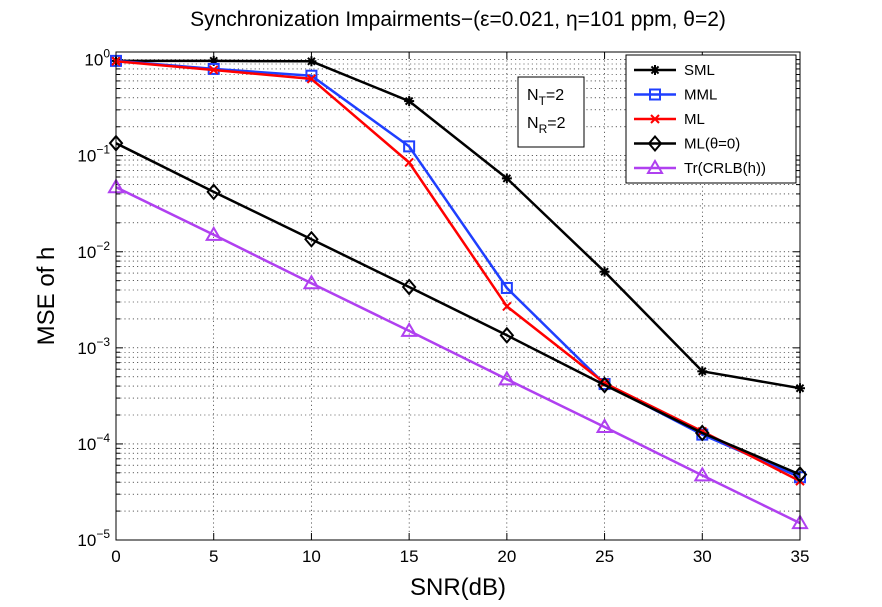 The image size is (882, 607). Describe the element at coordinates (460, 556) in the screenshot. I see `x-tick-labels: 0 5 10 15 20 25 30 35` at that location.